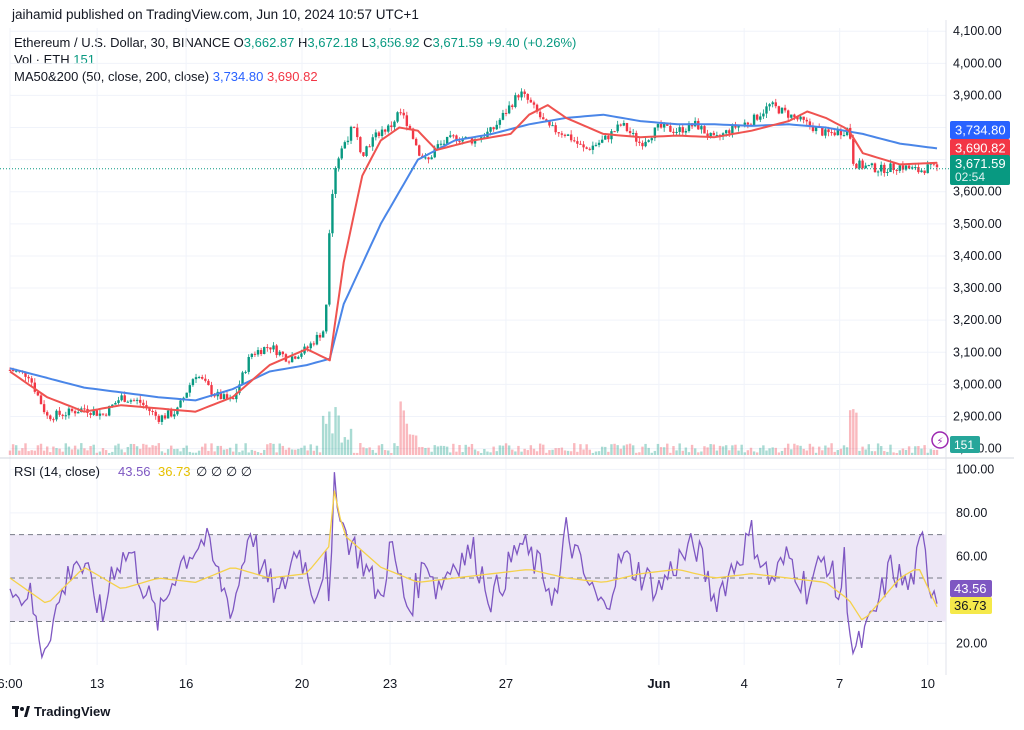 The width and height of the screenshot is (1024, 730). I want to click on rsi-extra: ∅ ∅ ∅ ∅, so click(224, 471).